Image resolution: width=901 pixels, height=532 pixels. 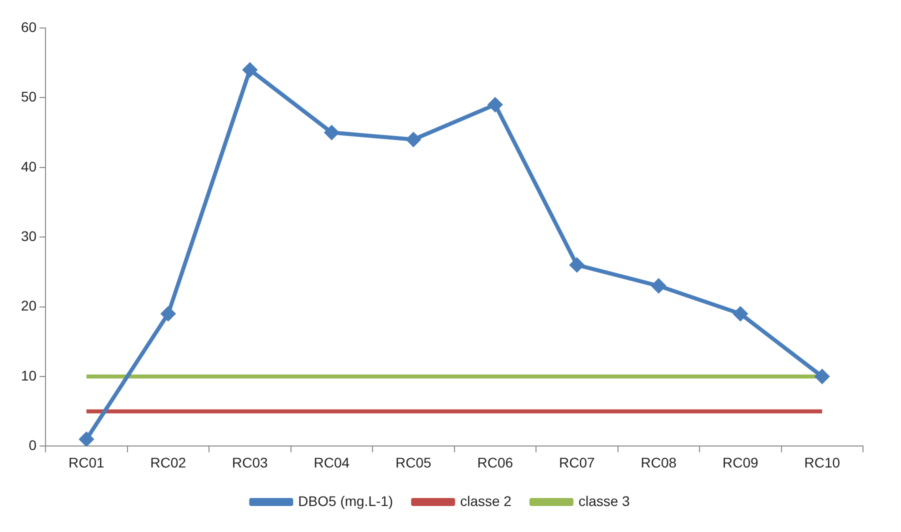 I want to click on x-tick-label: RC08, so click(x=658, y=462).